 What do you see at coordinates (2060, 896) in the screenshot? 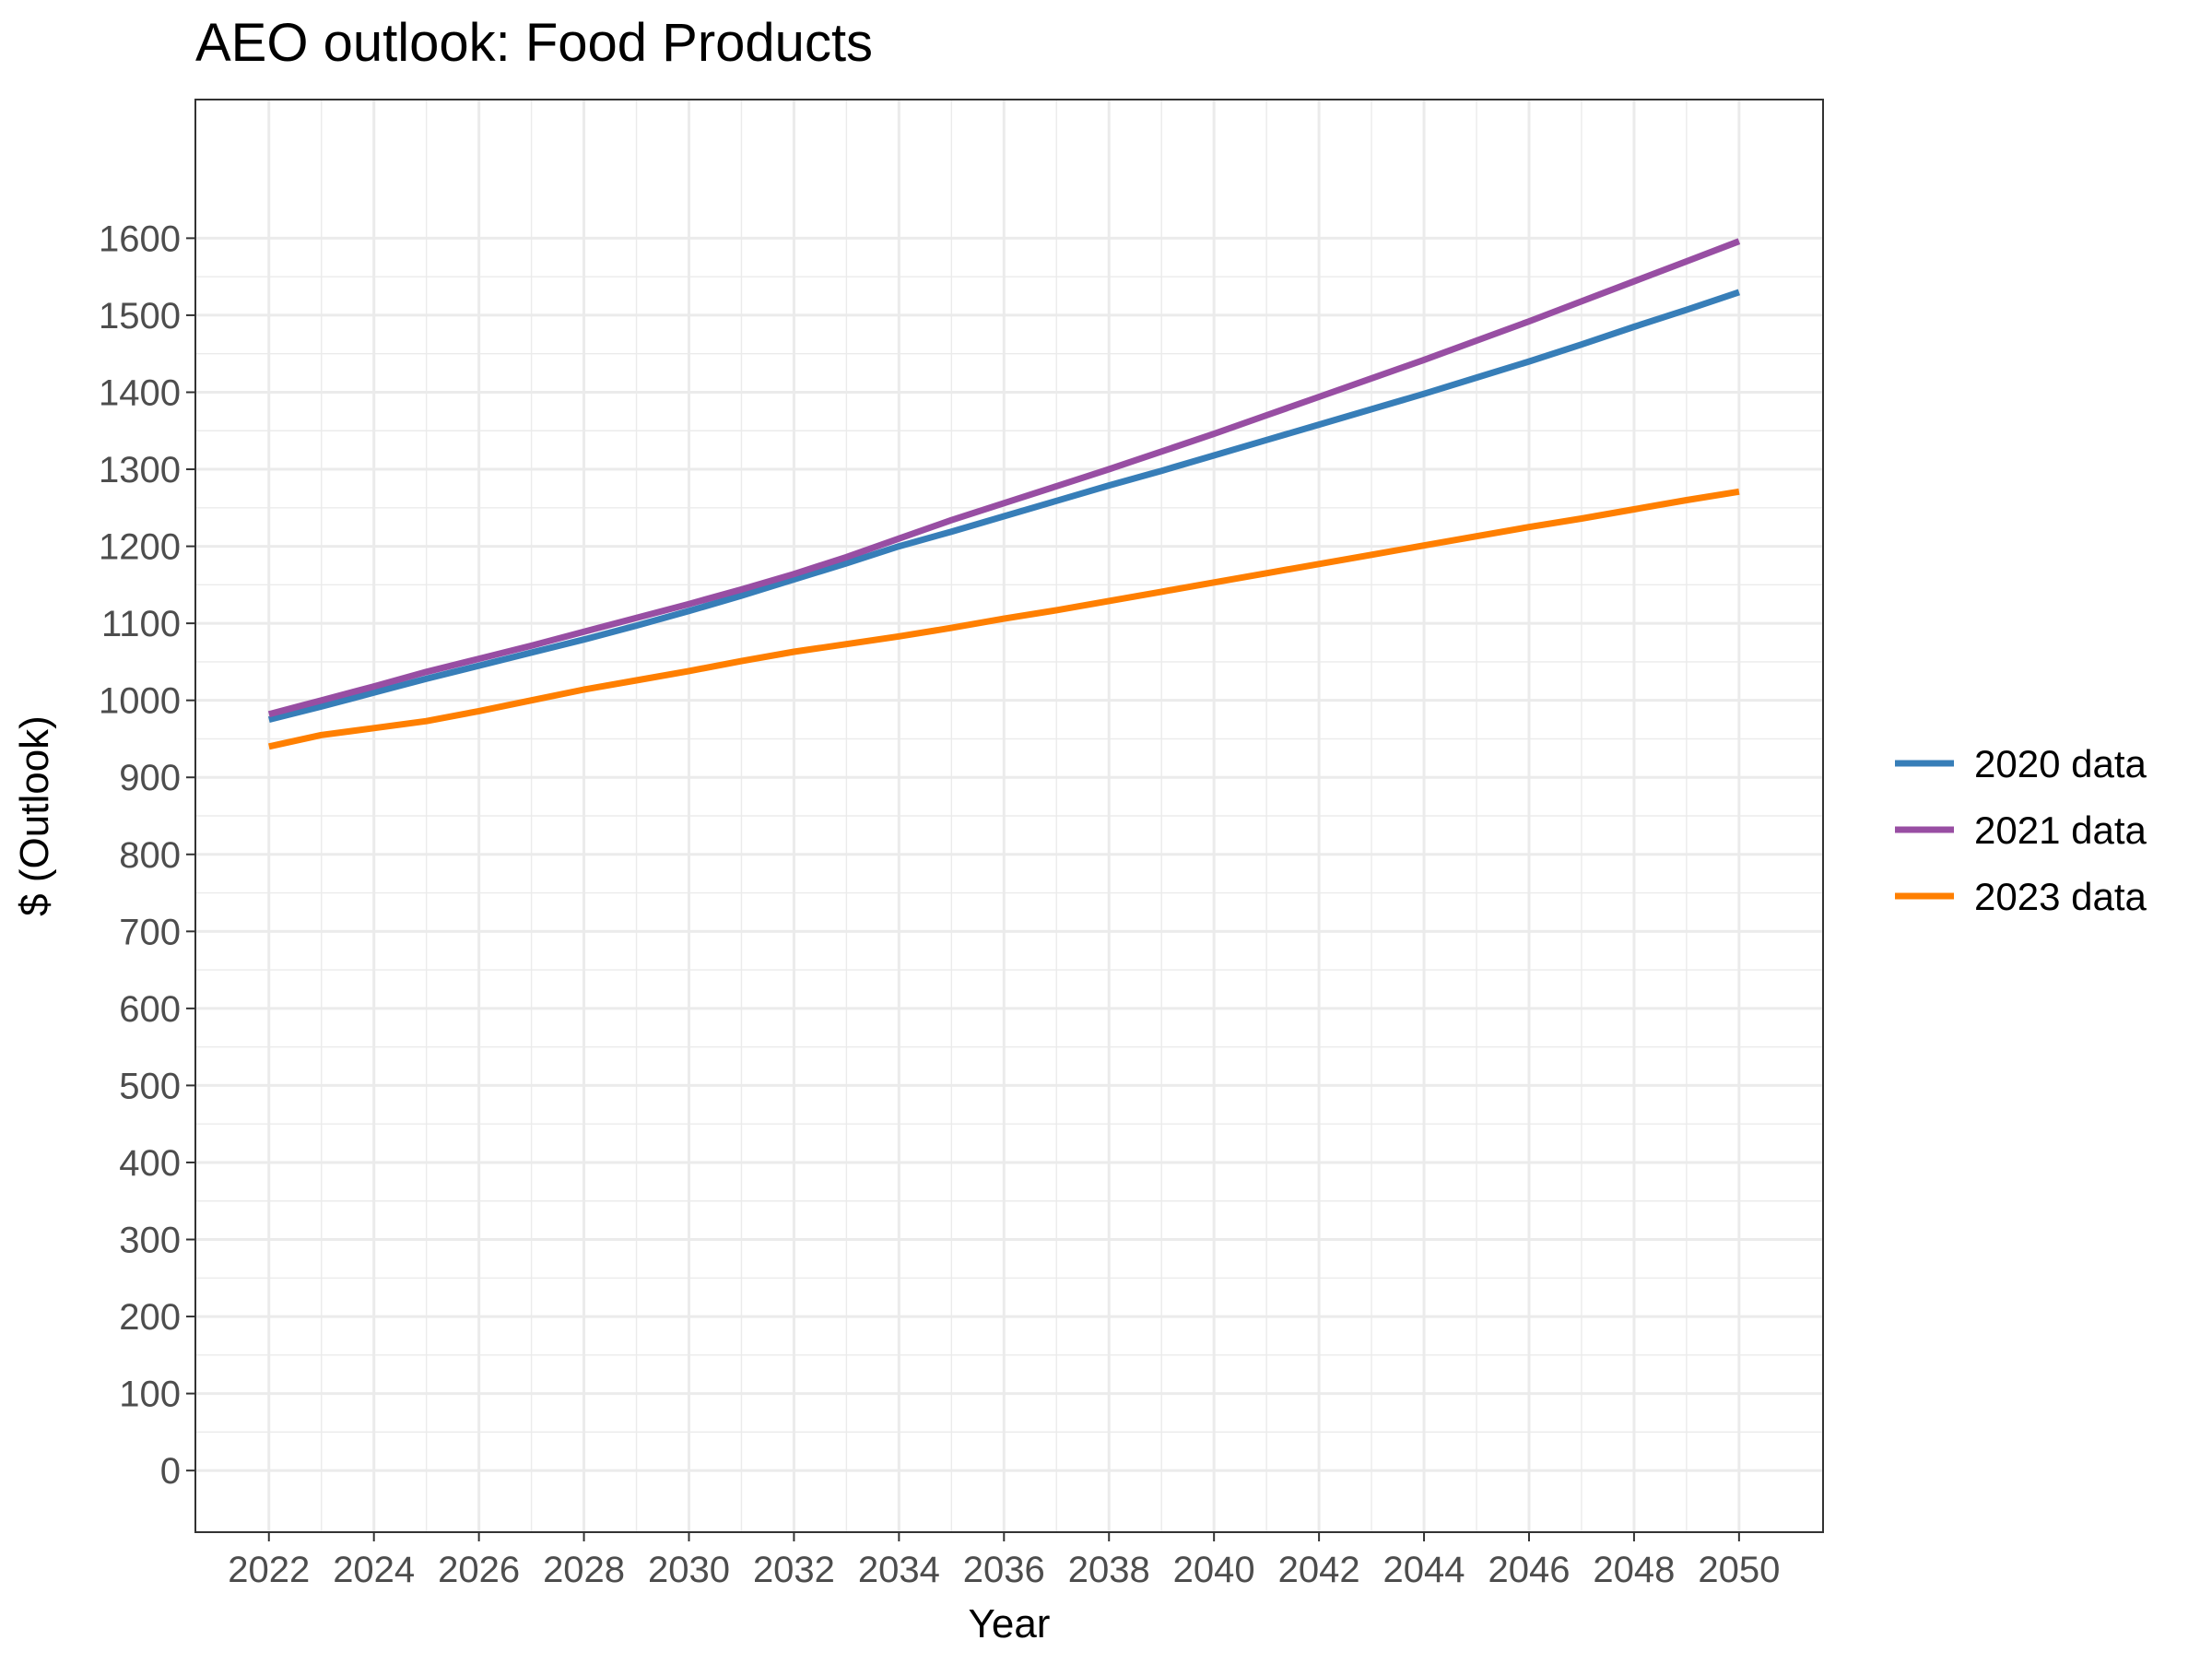
I see `legend-label-2023-data: 2023 data` at bounding box center [2060, 896].